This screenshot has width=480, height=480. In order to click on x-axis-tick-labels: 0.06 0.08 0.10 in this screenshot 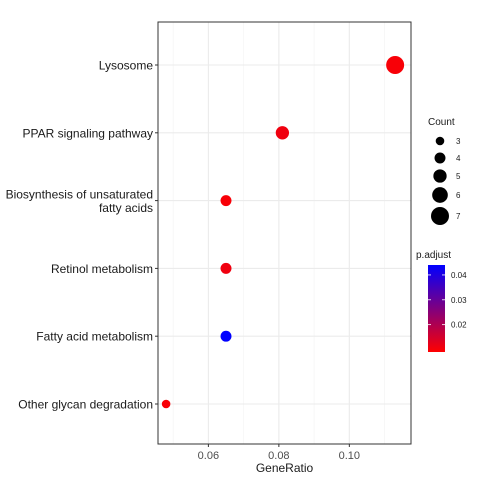, I will do `click(279, 456)`.